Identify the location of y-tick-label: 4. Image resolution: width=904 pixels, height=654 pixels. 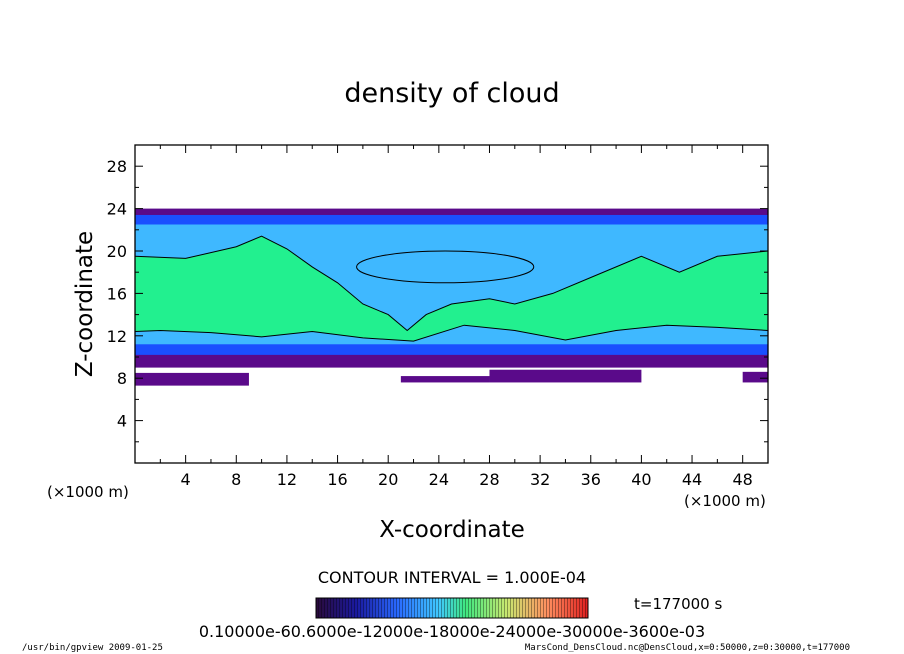
(122, 421).